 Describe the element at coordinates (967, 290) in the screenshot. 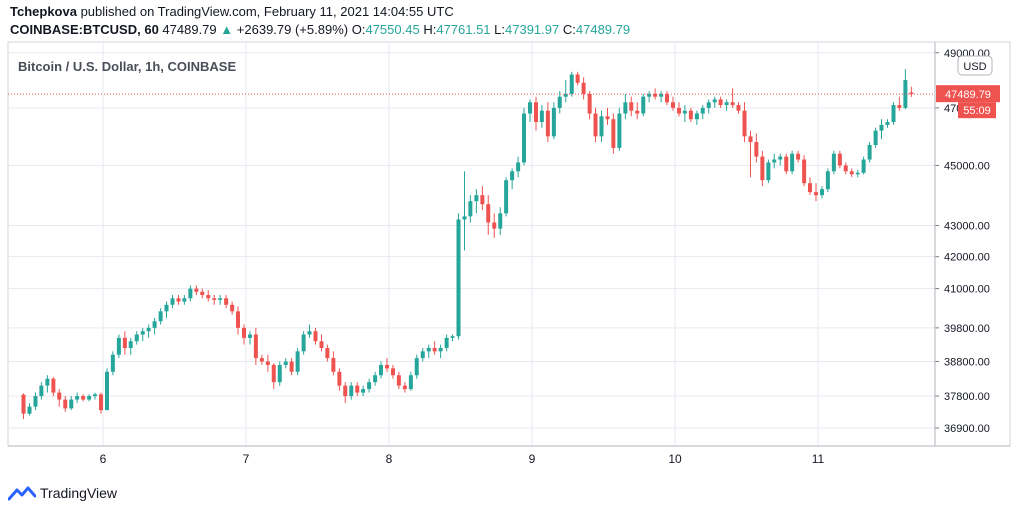

I see `y-tick-label: 41000.00` at that location.